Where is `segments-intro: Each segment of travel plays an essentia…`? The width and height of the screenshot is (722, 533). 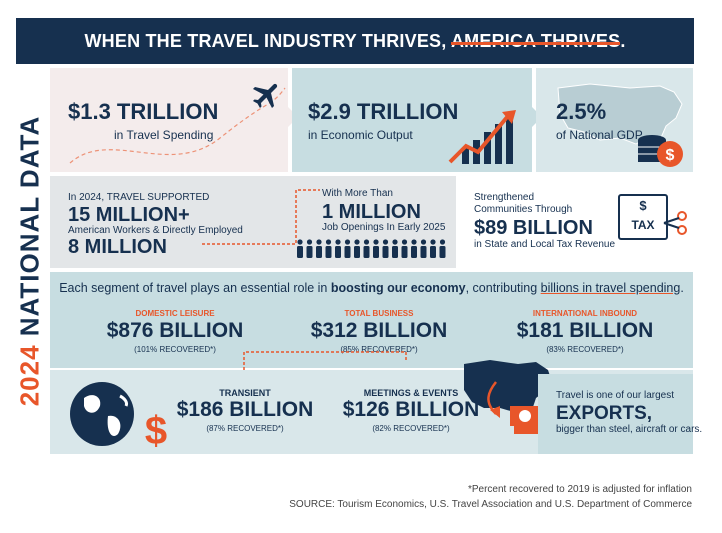 segments-intro: Each segment of travel plays an essentia… is located at coordinates (371, 288).